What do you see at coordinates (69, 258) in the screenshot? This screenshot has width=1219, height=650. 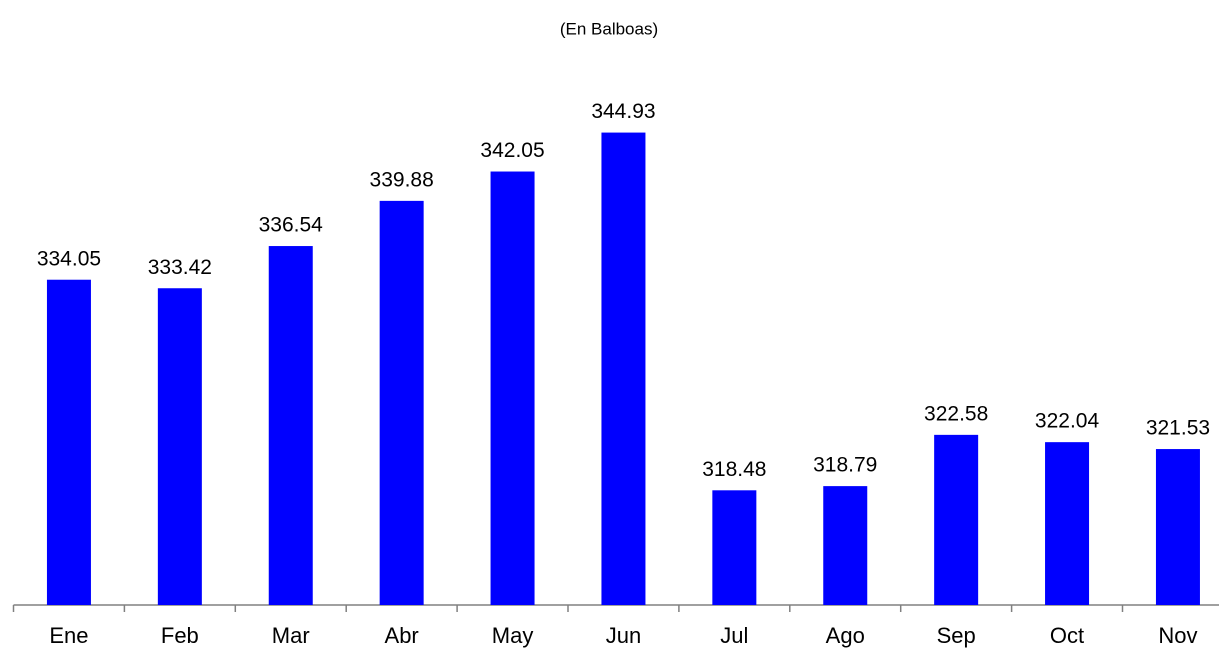 I see `value-label: 334.05` at bounding box center [69, 258].